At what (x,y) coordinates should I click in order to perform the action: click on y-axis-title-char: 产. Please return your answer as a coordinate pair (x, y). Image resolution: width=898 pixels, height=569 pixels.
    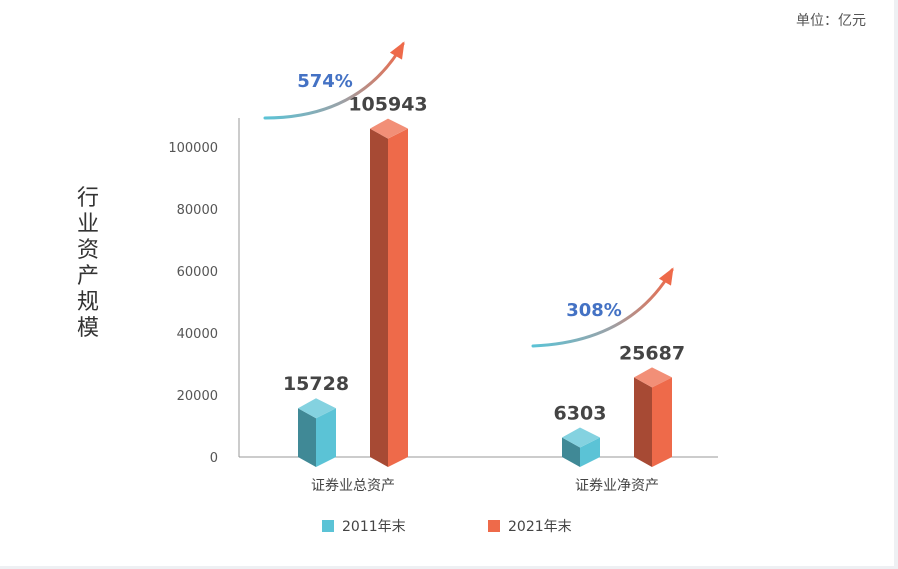
    Looking at the image, I should click on (88, 276).